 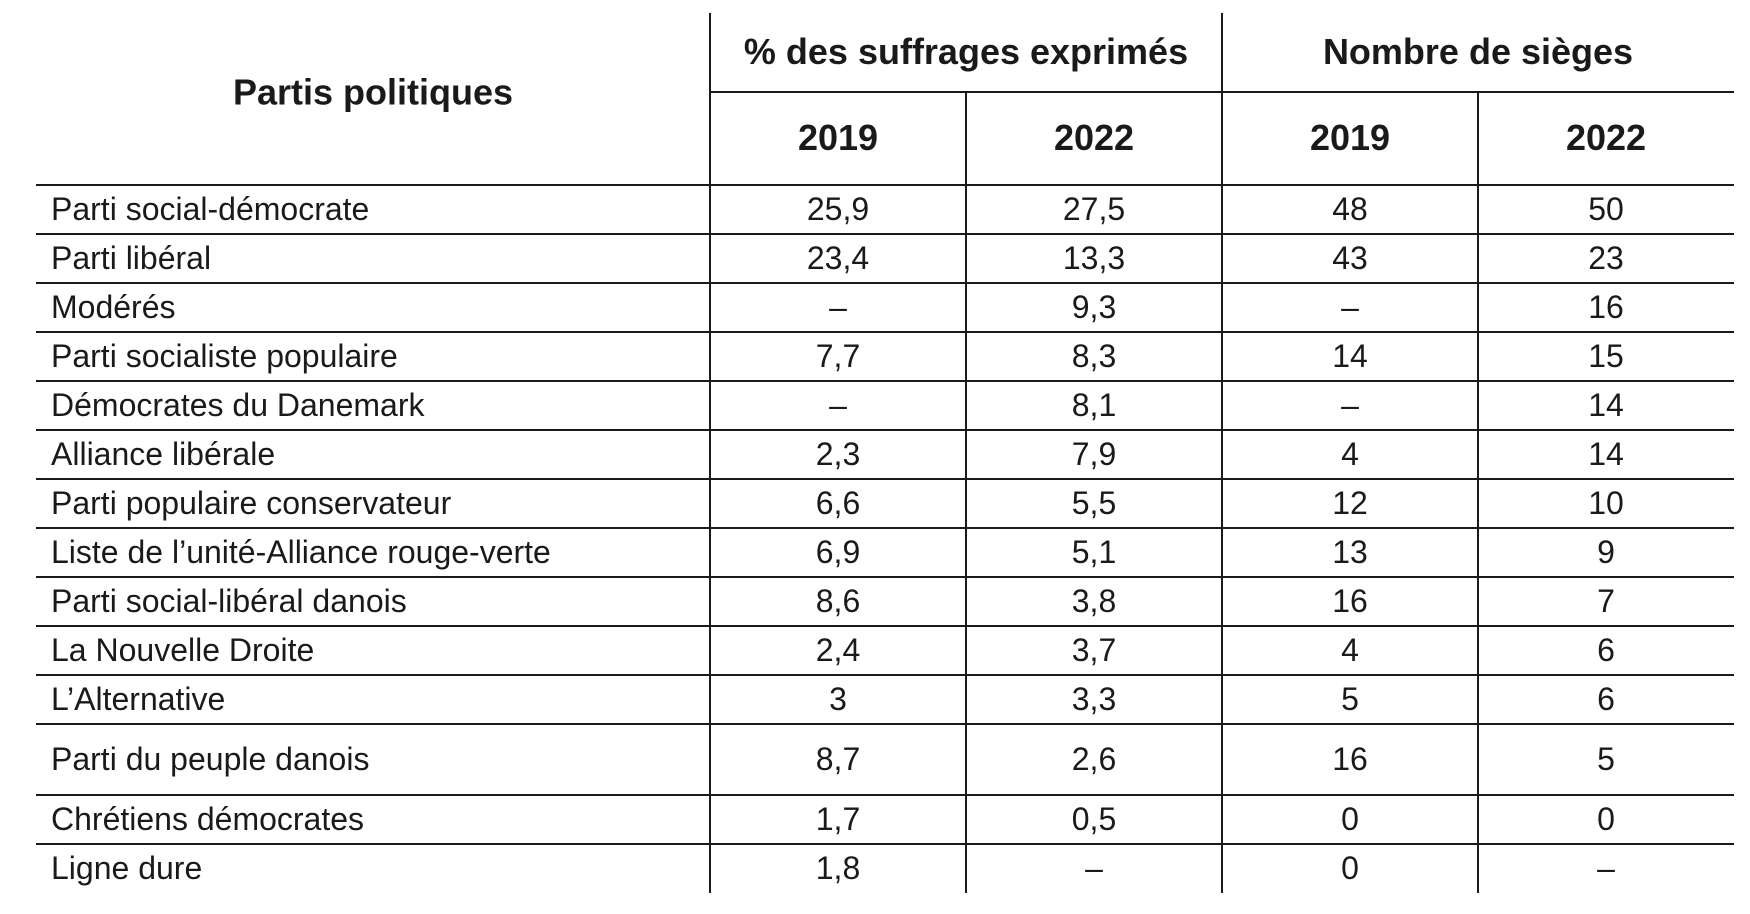 I want to click on cell-value: 27,5, so click(x=1094, y=209).